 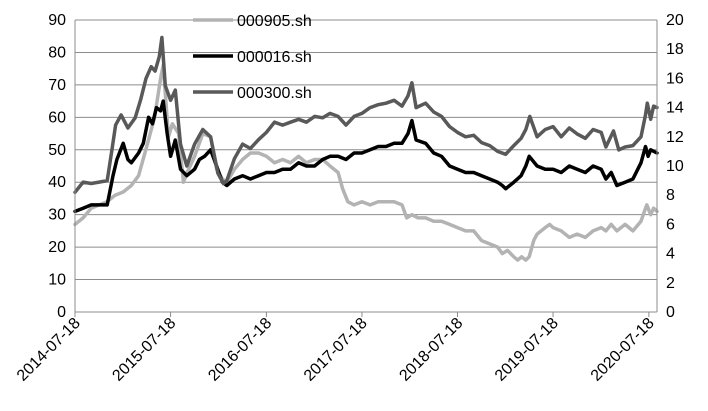 I want to click on x-tick-label: 2019-07-18, so click(x=527, y=350).